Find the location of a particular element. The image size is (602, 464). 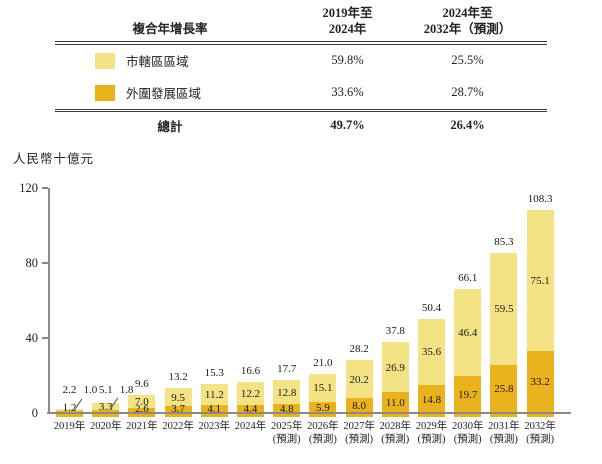

bar-value-label-outer: 19.7 is located at coordinates (468, 395).